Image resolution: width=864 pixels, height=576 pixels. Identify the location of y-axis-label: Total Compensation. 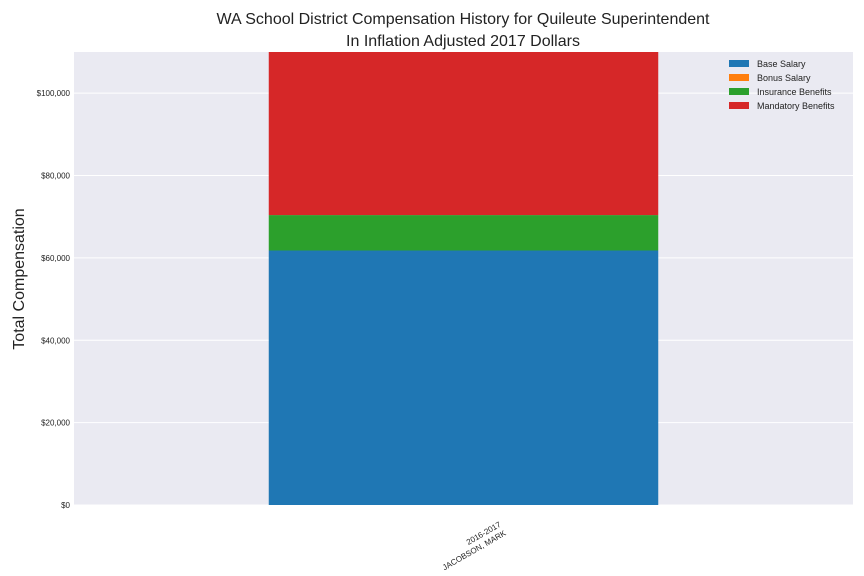
(19, 278).